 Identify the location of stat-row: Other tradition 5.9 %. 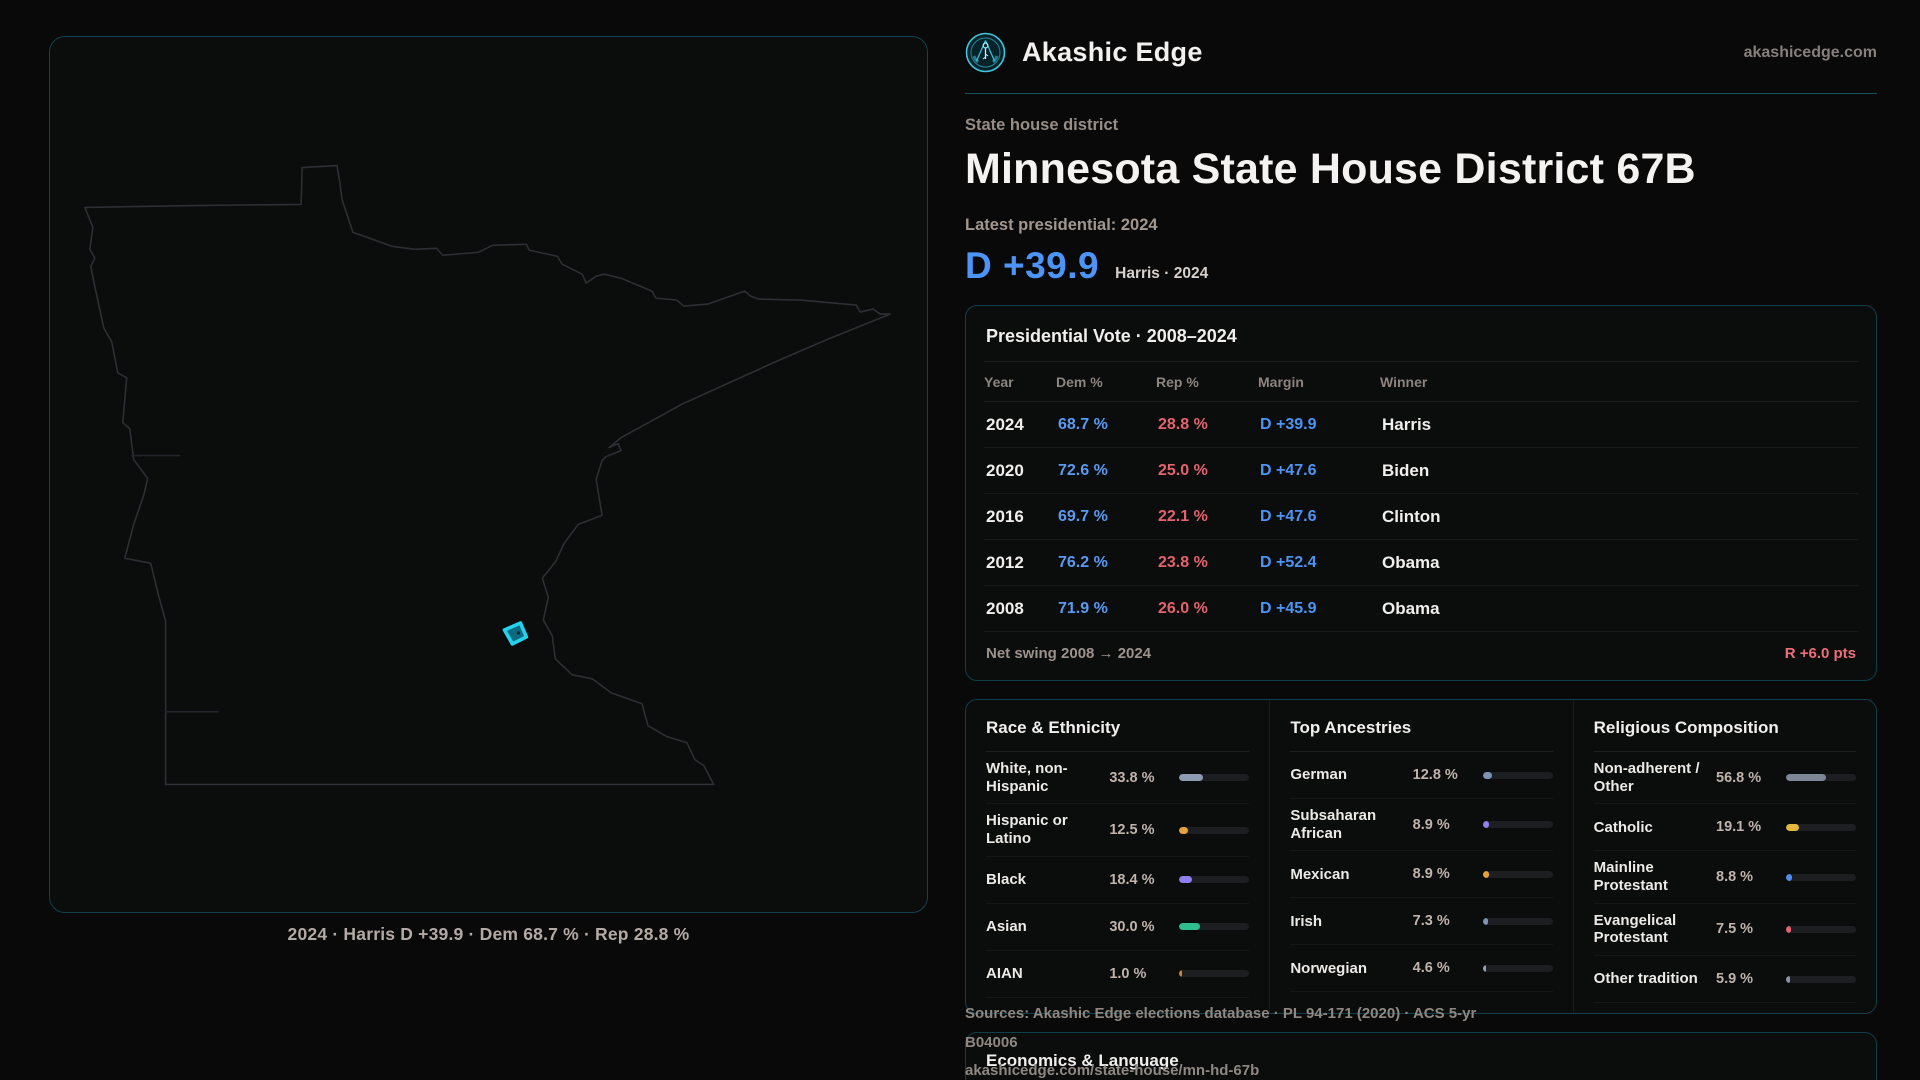
(1724, 980).